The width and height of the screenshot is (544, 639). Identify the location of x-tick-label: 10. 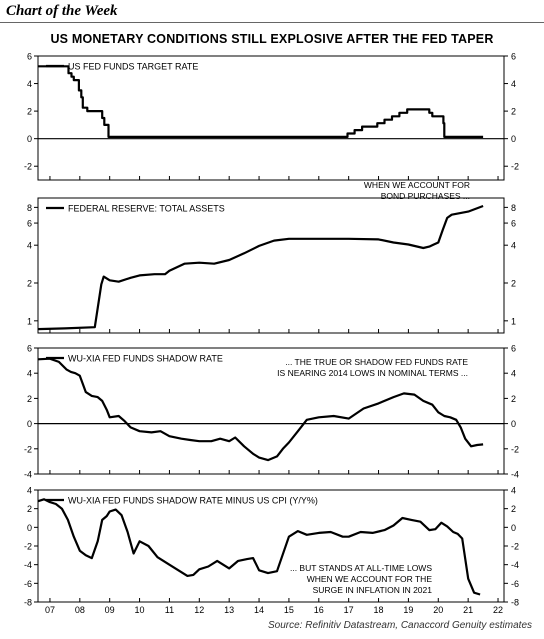
(140, 610).